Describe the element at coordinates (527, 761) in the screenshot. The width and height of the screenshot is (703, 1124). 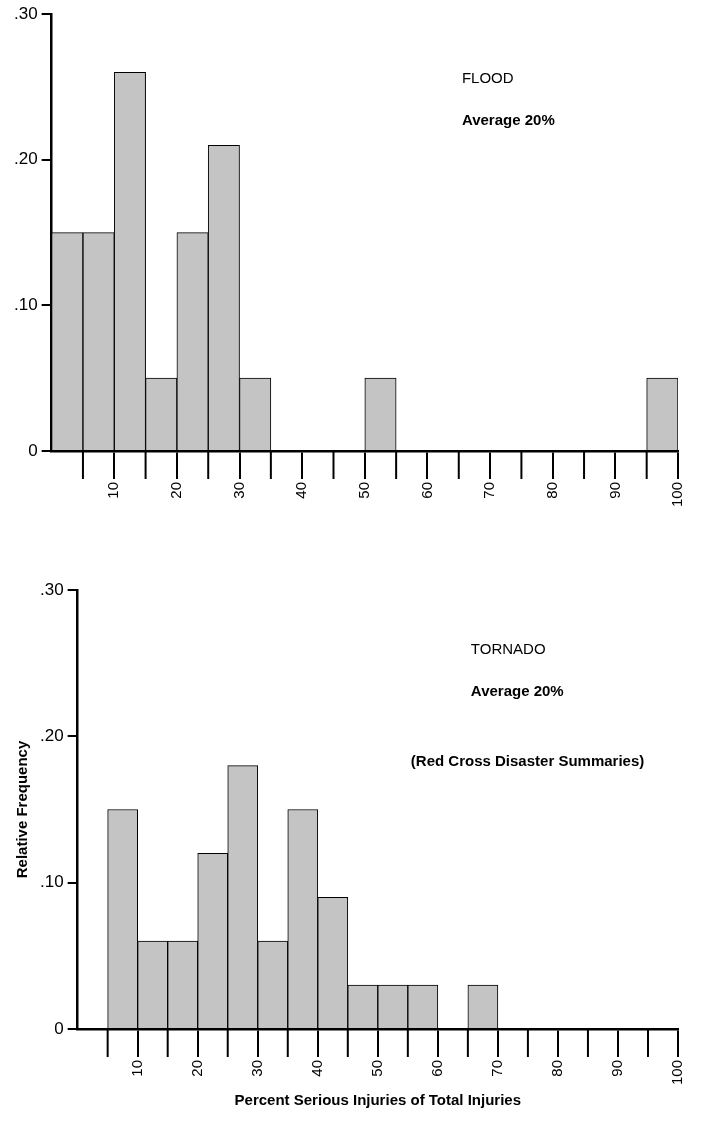
I see `annotation: (Red Cross Disaster Summaries)` at that location.